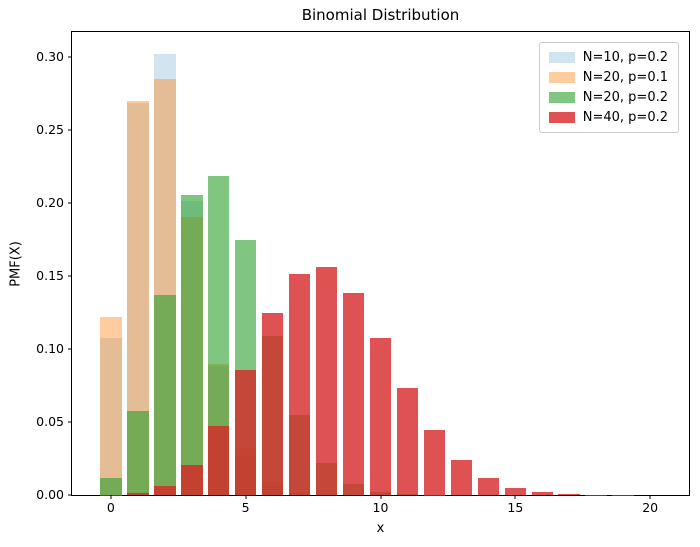  I want to click on y-tick-0.00, so click(70, 495).